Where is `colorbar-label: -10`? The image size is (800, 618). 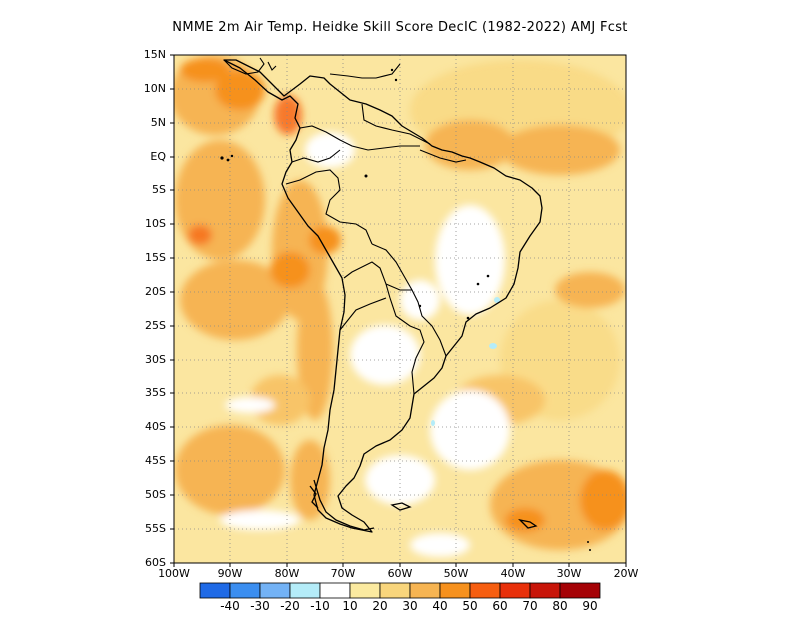 colorbar-label: -10 is located at coordinates (320, 606).